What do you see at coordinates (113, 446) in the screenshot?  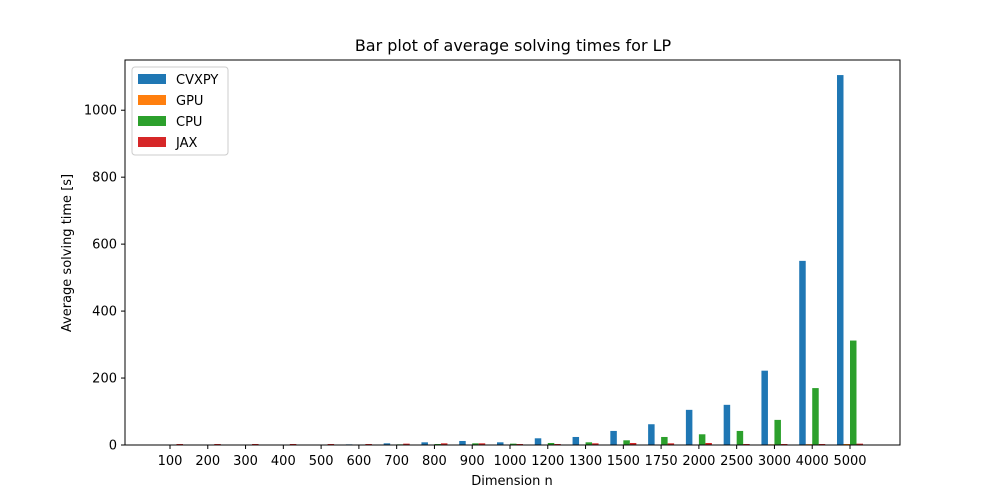 I see `y-tick-label: 0` at bounding box center [113, 446].